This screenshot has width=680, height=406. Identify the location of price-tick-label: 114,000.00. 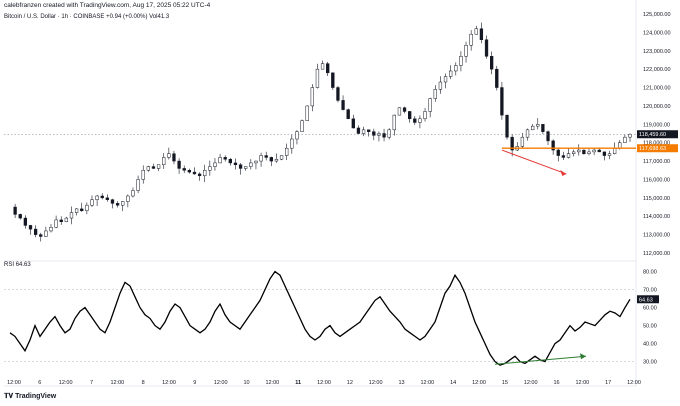
(656, 217).